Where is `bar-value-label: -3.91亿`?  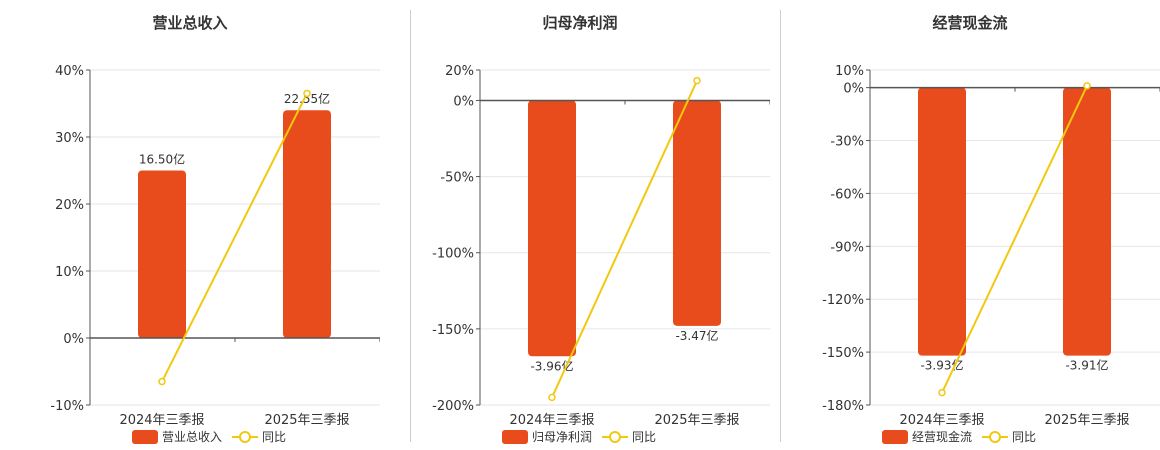 bar-value-label: -3.91亿 is located at coordinates (1086, 365).